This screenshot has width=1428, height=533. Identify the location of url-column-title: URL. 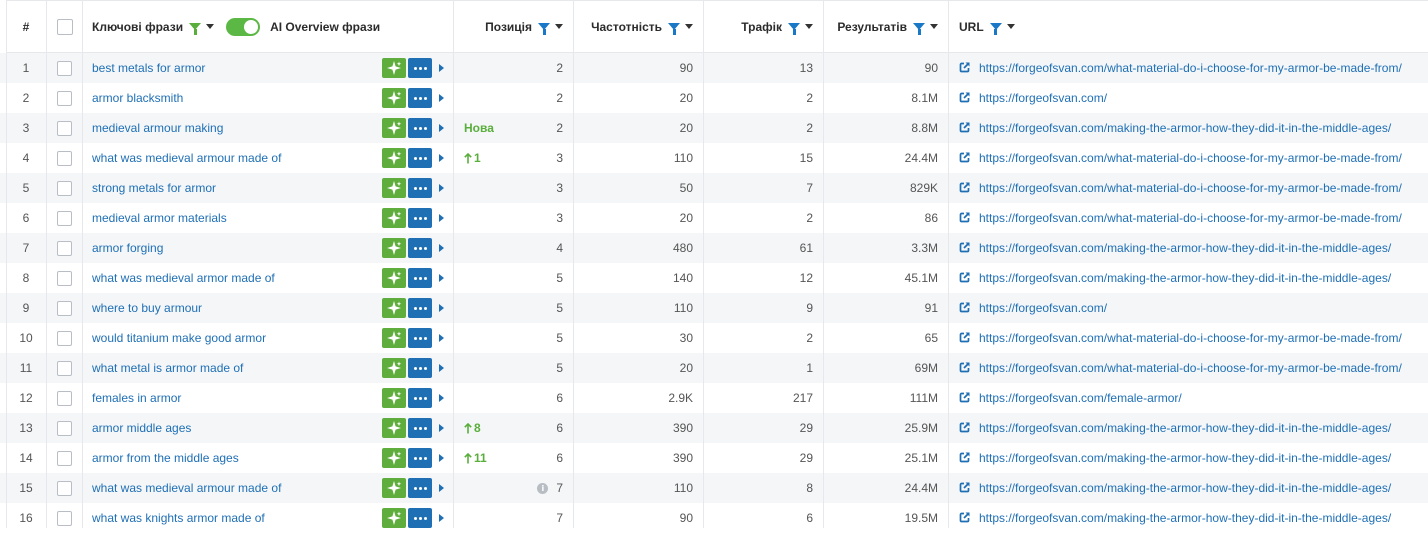
(971, 26).